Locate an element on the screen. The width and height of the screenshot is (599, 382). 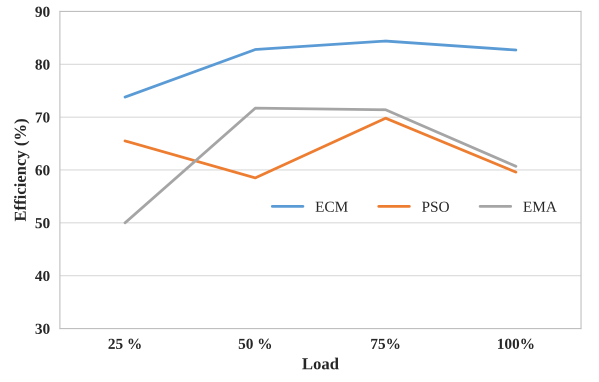
x-tick-label: 75% is located at coordinates (385, 344).